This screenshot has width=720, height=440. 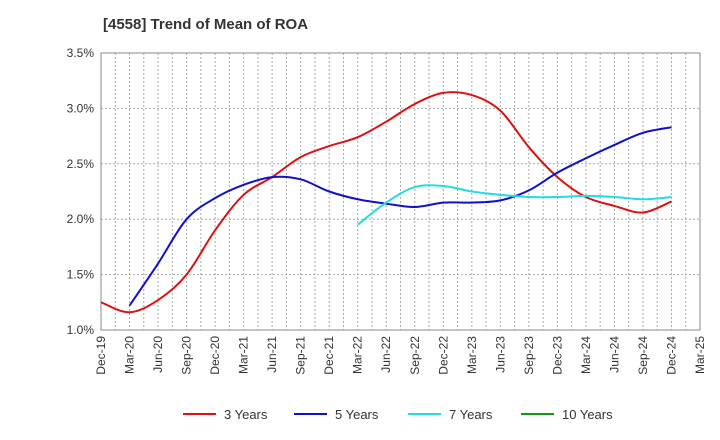 What do you see at coordinates (357, 414) in the screenshot?
I see `legend-label-5-years: 5 Years` at bounding box center [357, 414].